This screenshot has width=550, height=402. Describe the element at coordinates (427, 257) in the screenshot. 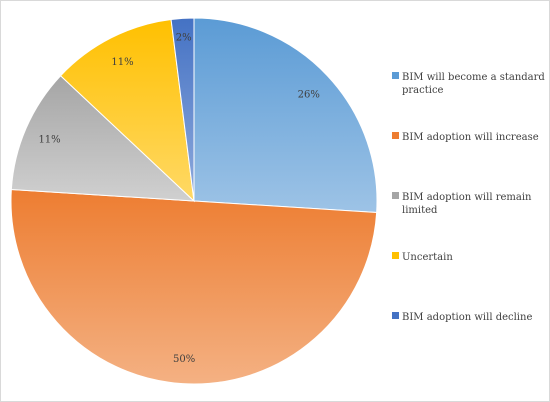

I see `legend-label-4: Uncertain` at that location.